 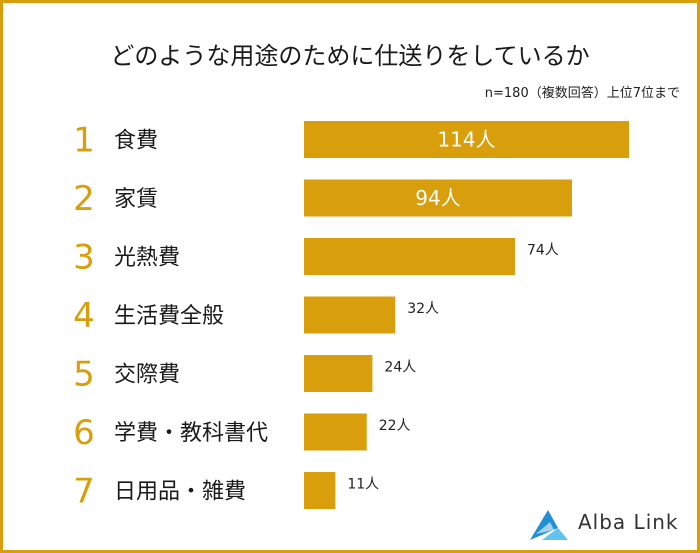 What do you see at coordinates (169, 316) in the screenshot?
I see `category-label: 生活費全般` at bounding box center [169, 316].